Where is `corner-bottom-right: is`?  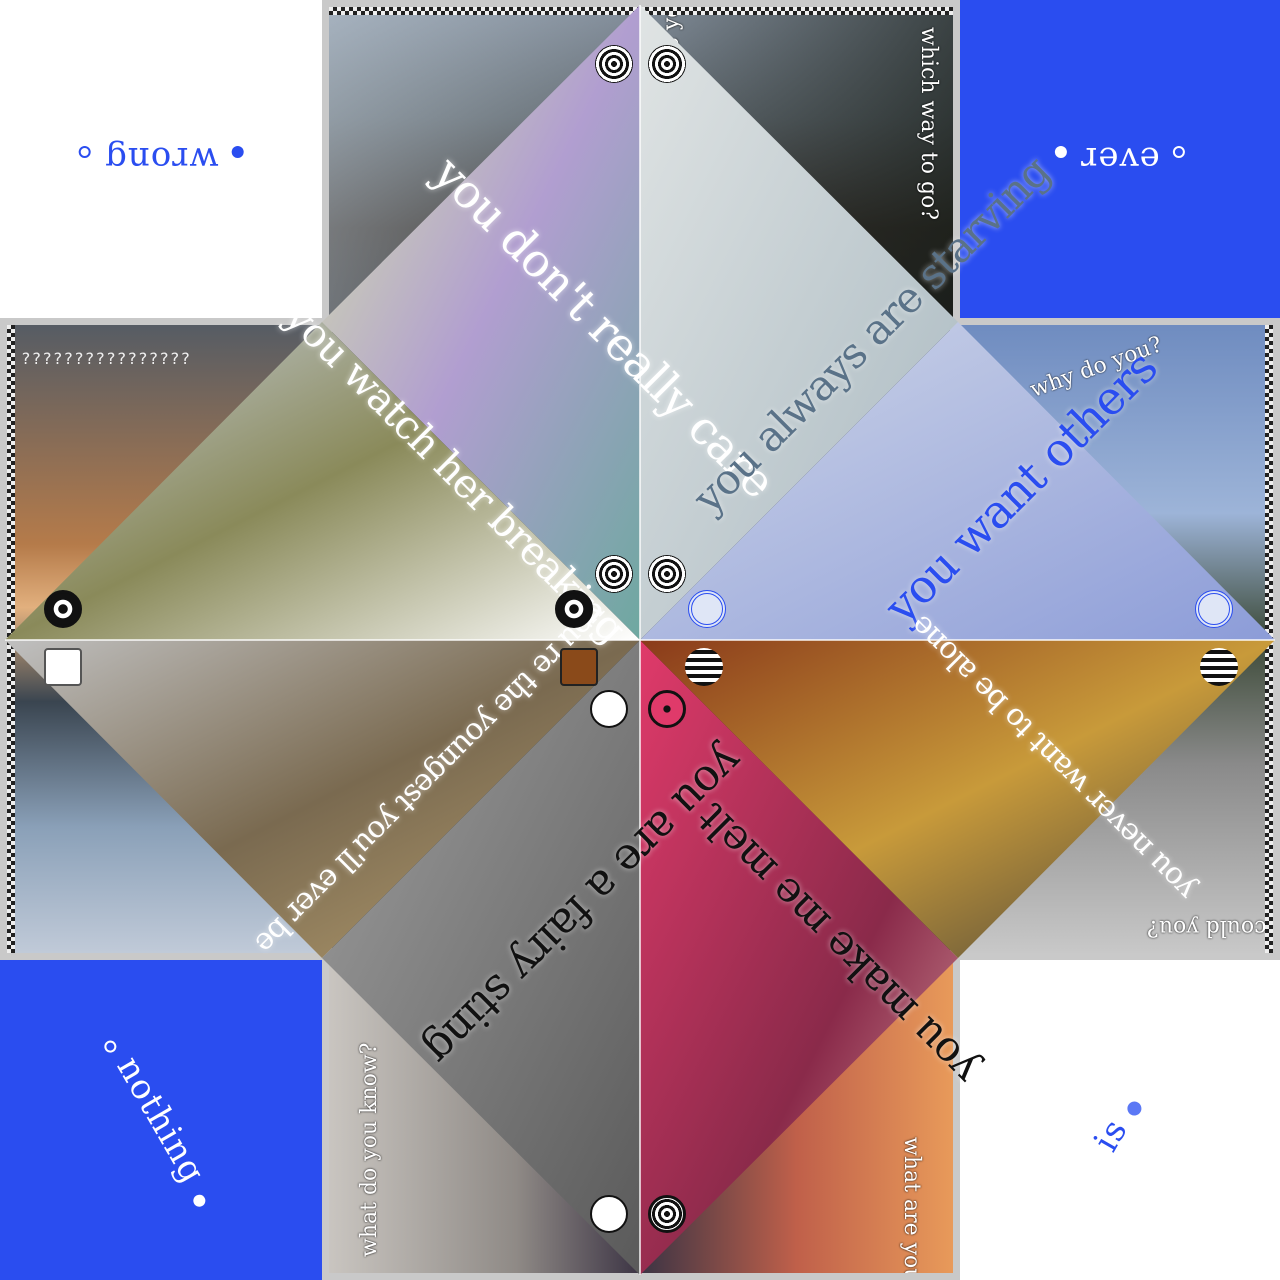
corner-bottom-right: is is located at coordinates (1120, 1120).